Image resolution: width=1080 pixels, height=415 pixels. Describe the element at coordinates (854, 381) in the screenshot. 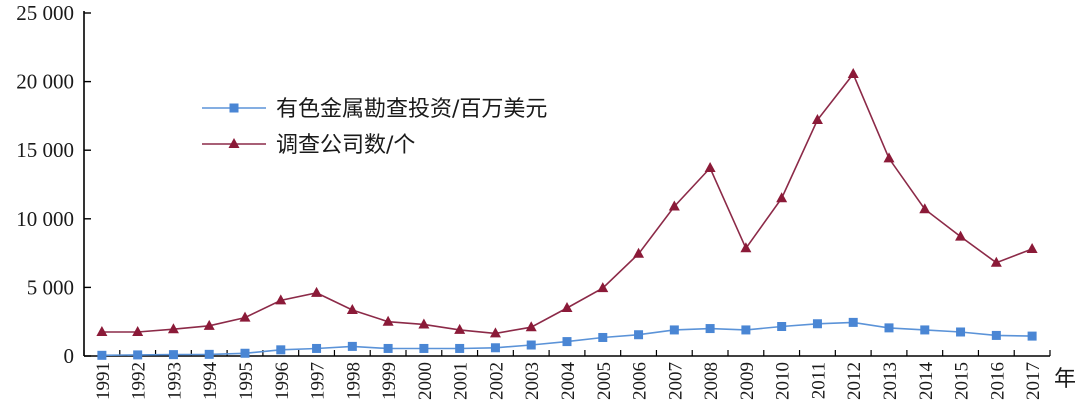

I see `x-tick-label: 2012` at that location.